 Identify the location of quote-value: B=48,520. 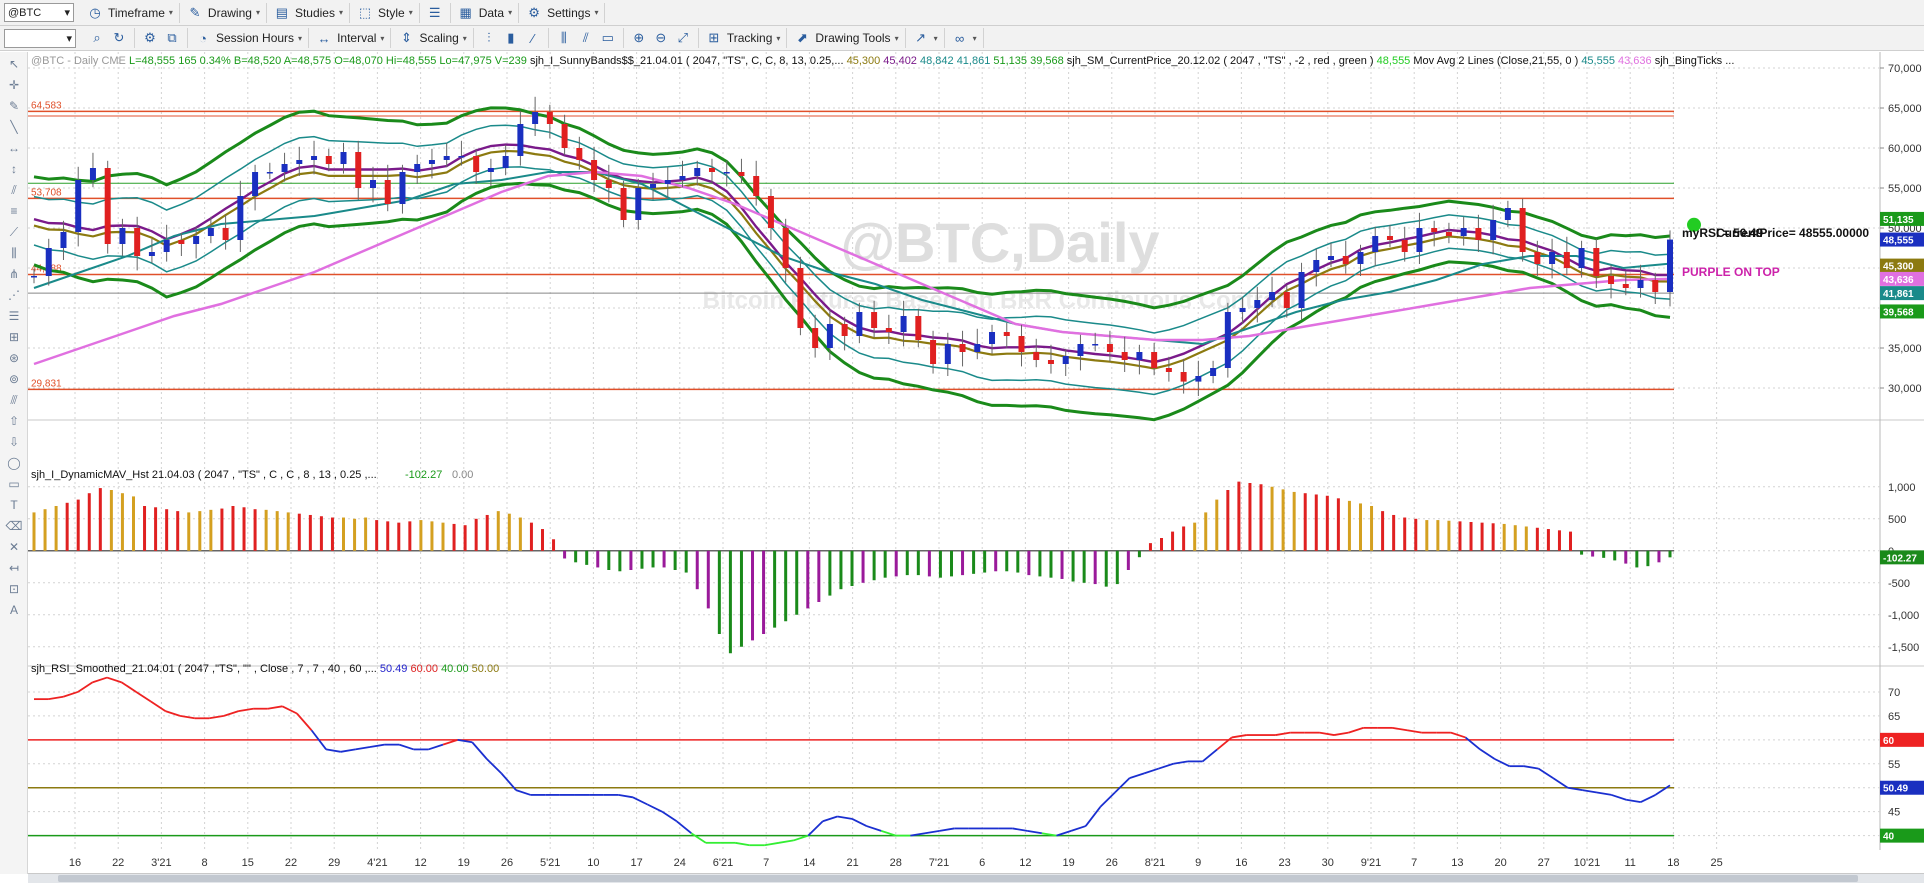
(259, 61).